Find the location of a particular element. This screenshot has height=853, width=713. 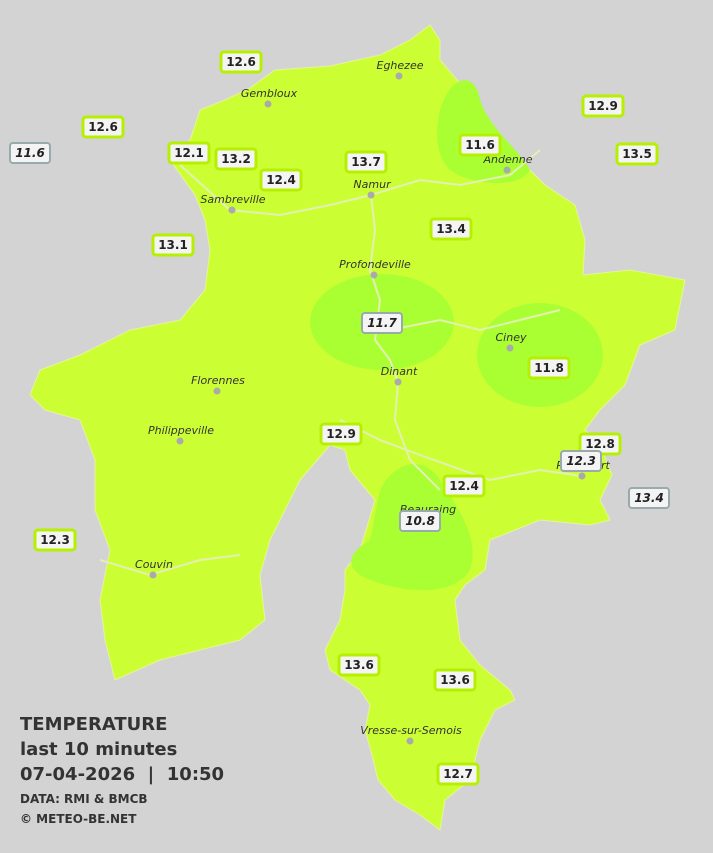

station: 11.7 is located at coordinates (382, 323).